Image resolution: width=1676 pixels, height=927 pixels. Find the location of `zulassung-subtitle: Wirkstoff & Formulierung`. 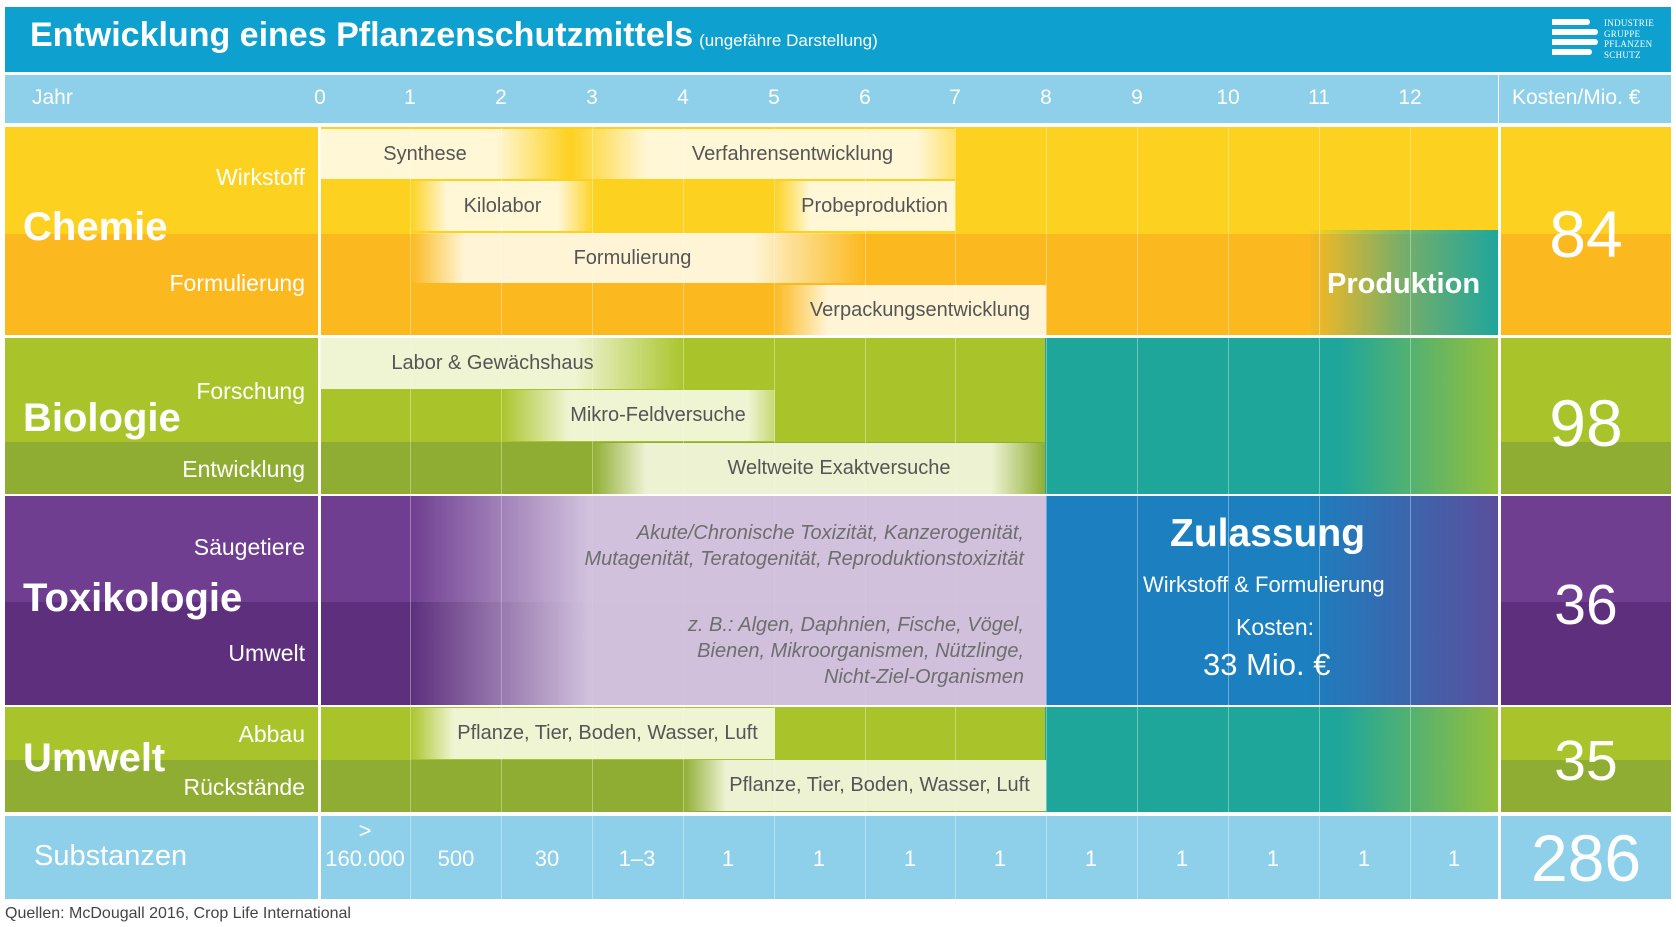

zulassung-subtitle: Wirkstoff & Formulierung is located at coordinates (1264, 584).